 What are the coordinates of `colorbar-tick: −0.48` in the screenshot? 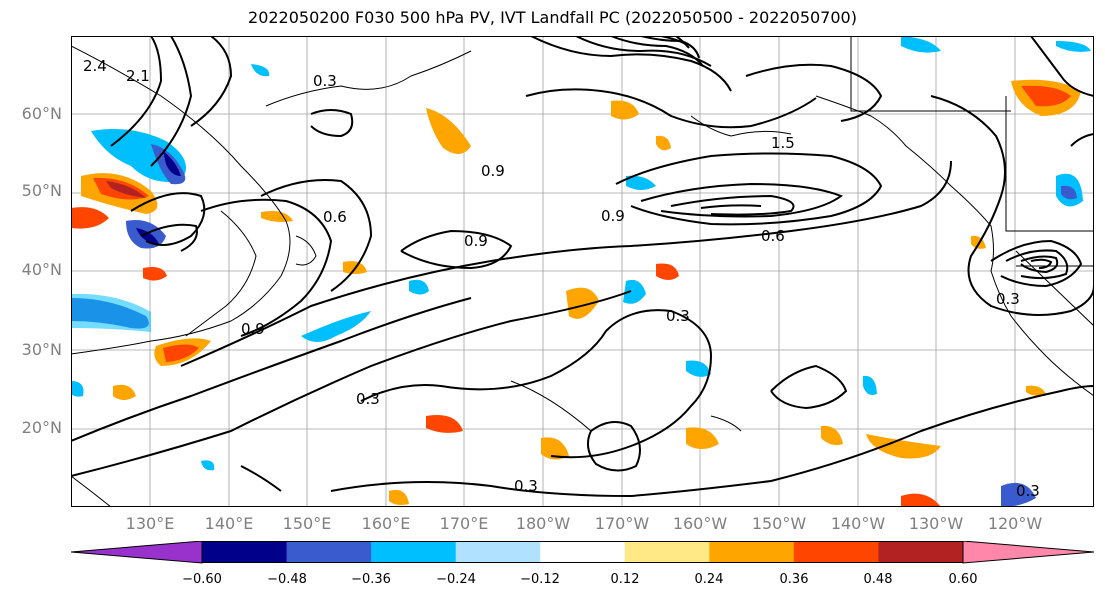 It's located at (287, 579).